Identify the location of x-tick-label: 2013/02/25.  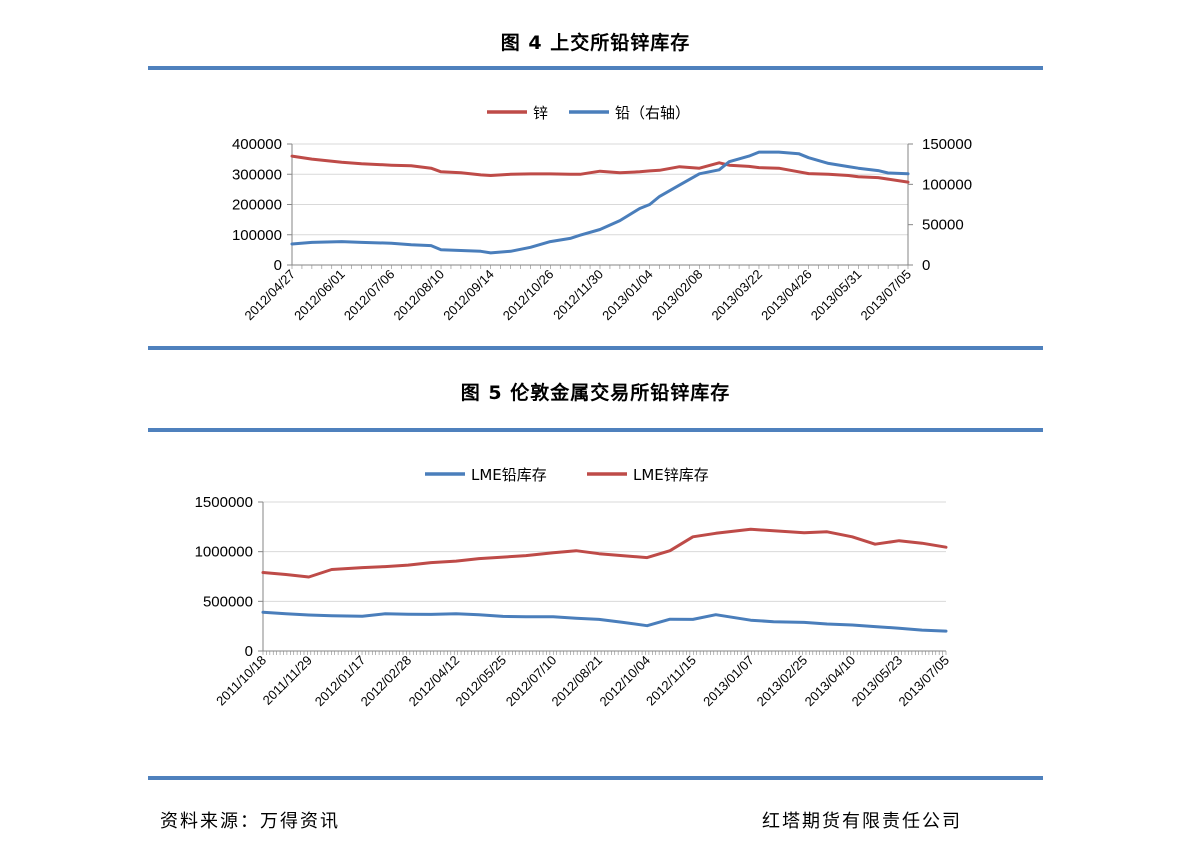
(782, 681).